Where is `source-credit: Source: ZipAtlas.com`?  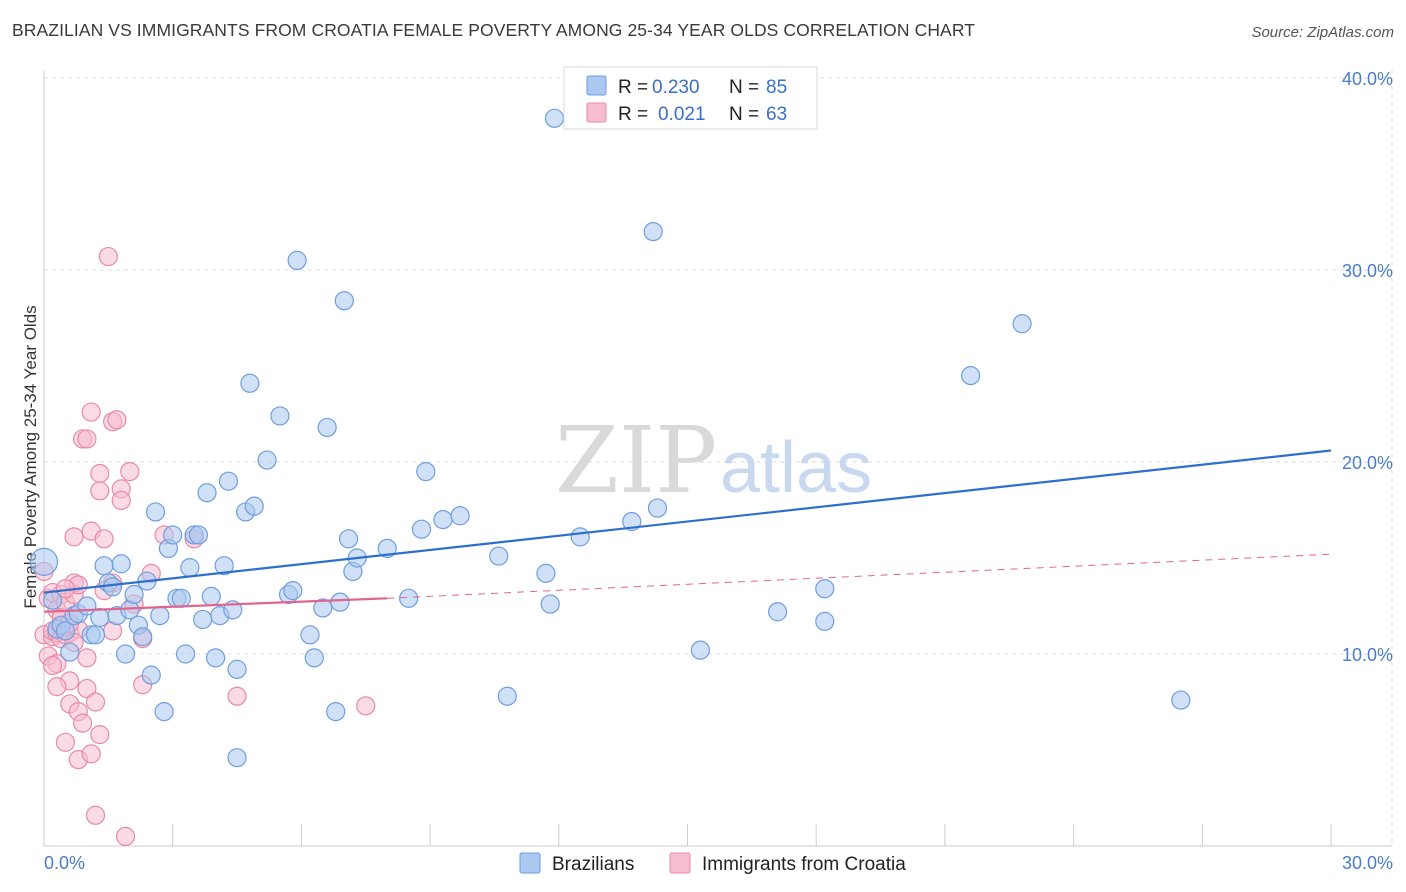
source-credit: Source: ZipAtlas.com is located at coordinates (1322, 32).